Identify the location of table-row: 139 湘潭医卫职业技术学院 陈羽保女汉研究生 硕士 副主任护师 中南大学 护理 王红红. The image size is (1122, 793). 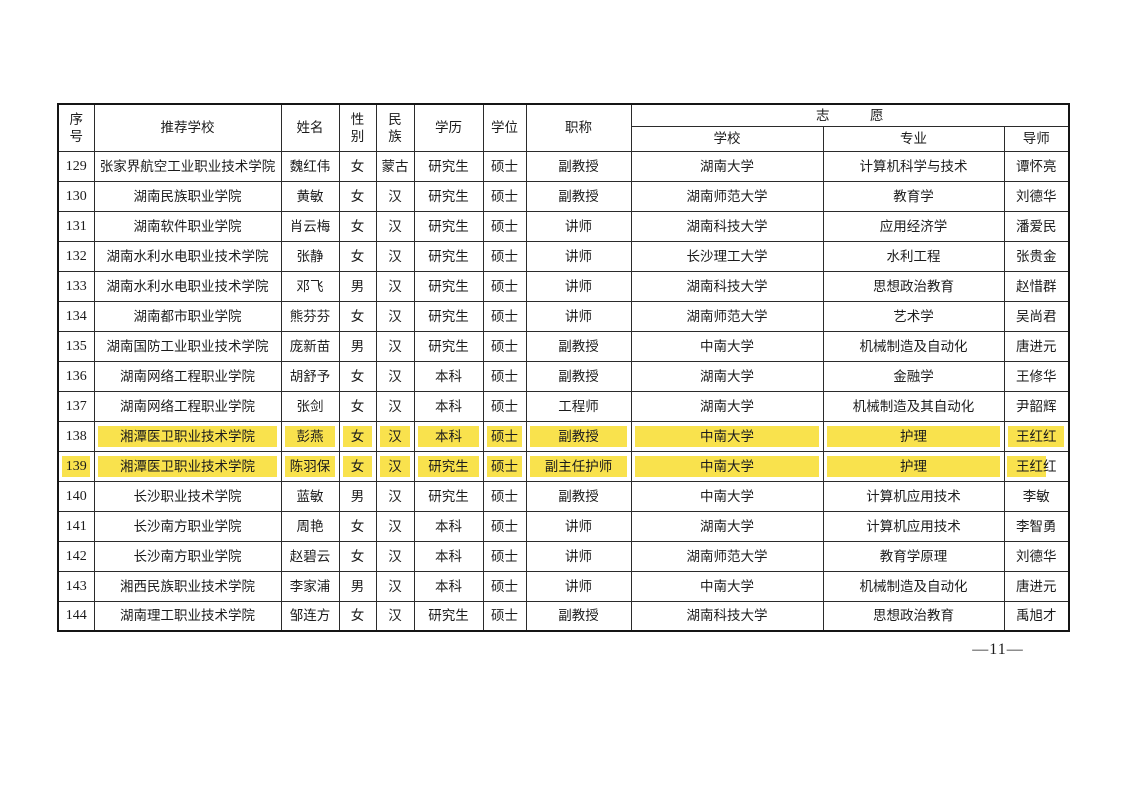
(563, 466).